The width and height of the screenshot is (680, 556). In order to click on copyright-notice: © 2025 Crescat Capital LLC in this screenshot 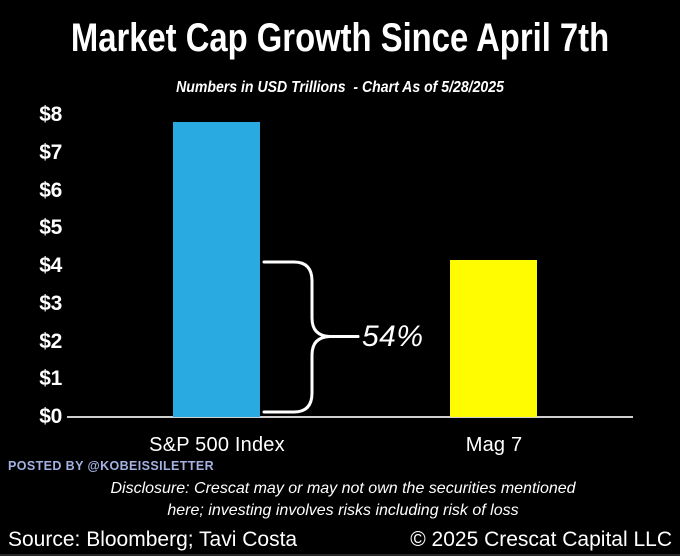, I will do `click(541, 539)`.